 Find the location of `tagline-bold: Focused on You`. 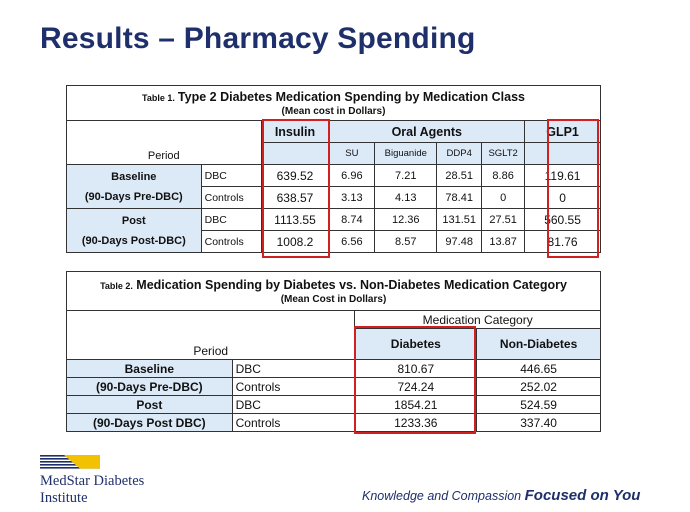

tagline-bold: Focused on You is located at coordinates (582, 495).